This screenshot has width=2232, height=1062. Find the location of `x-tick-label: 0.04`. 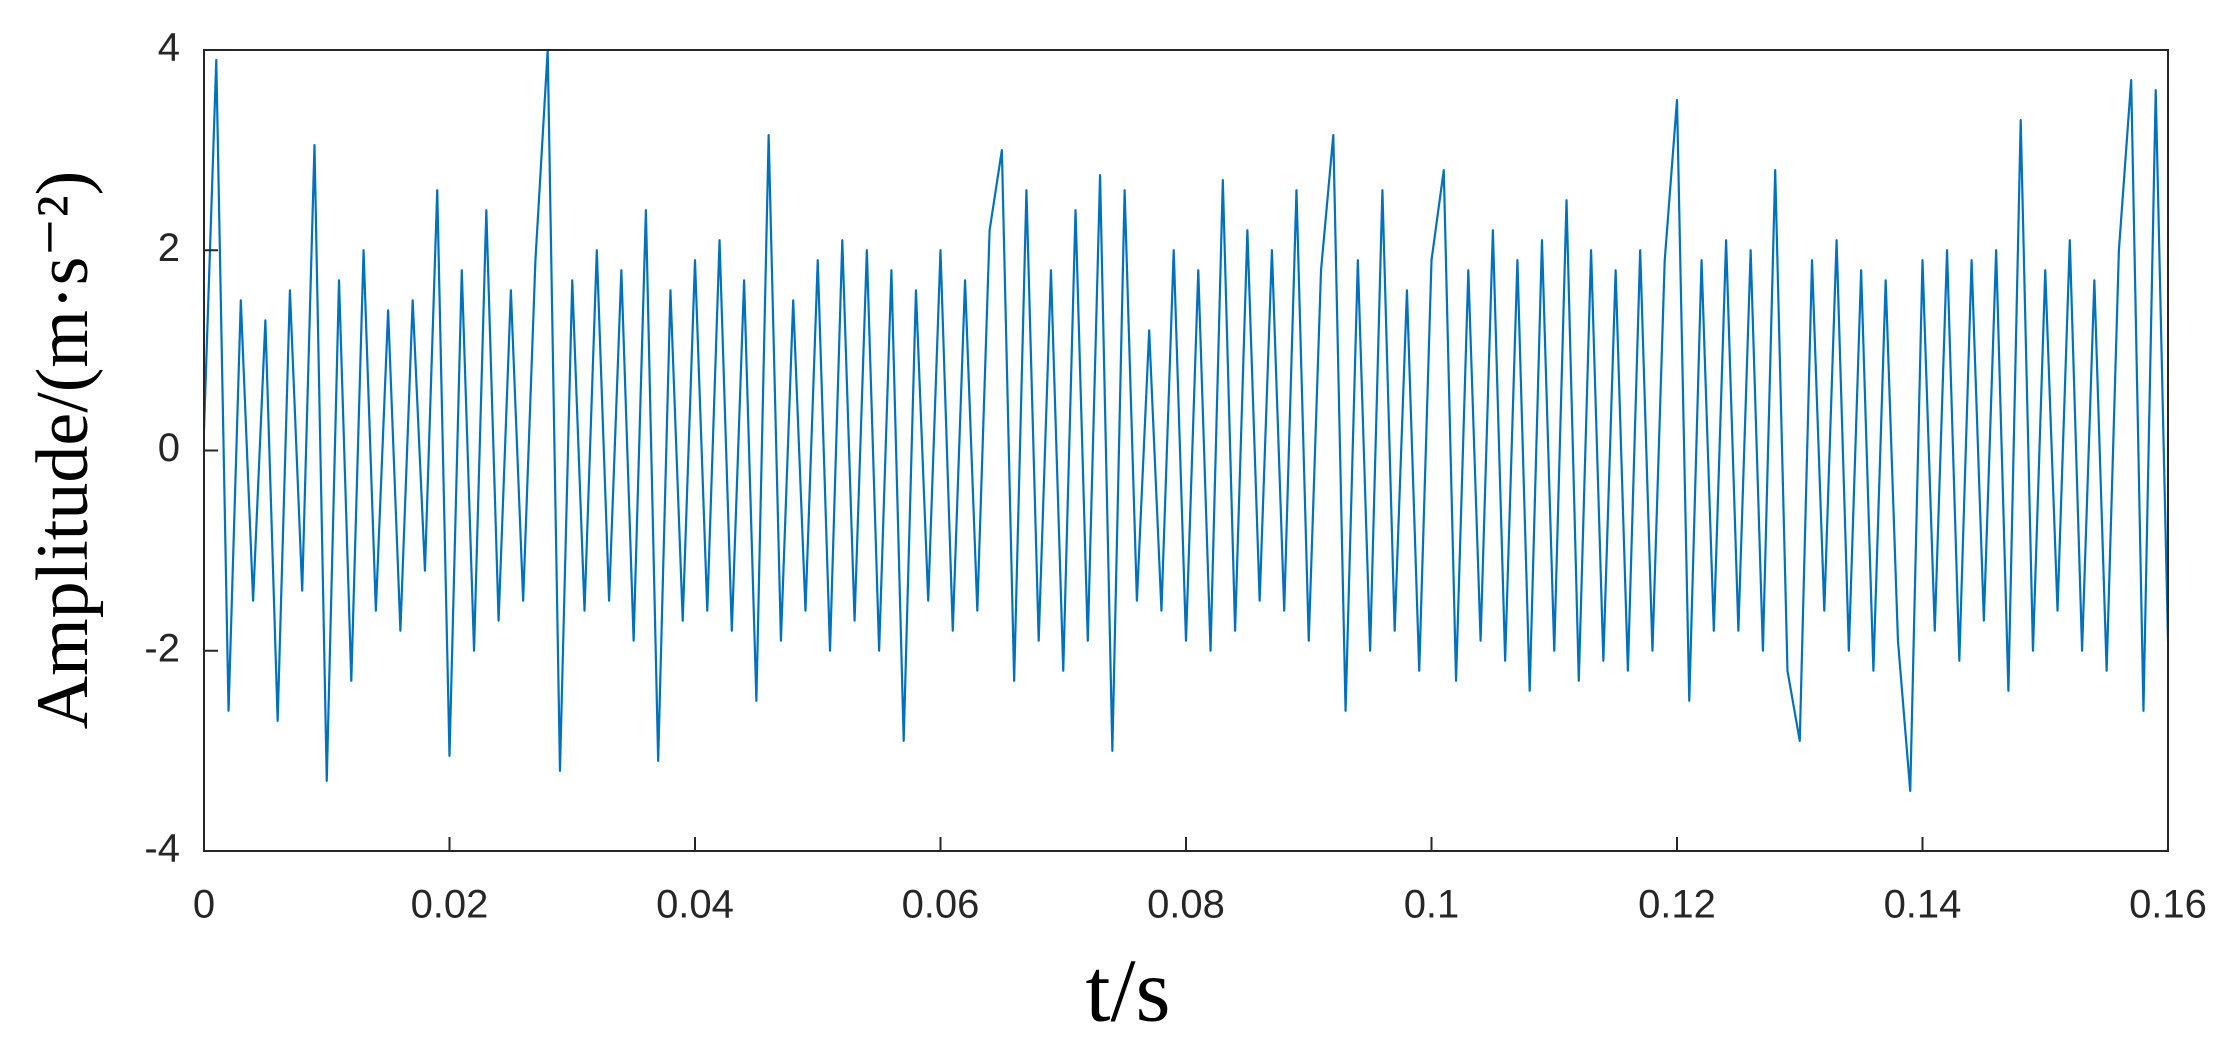

x-tick-label: 0.04 is located at coordinates (695, 905).